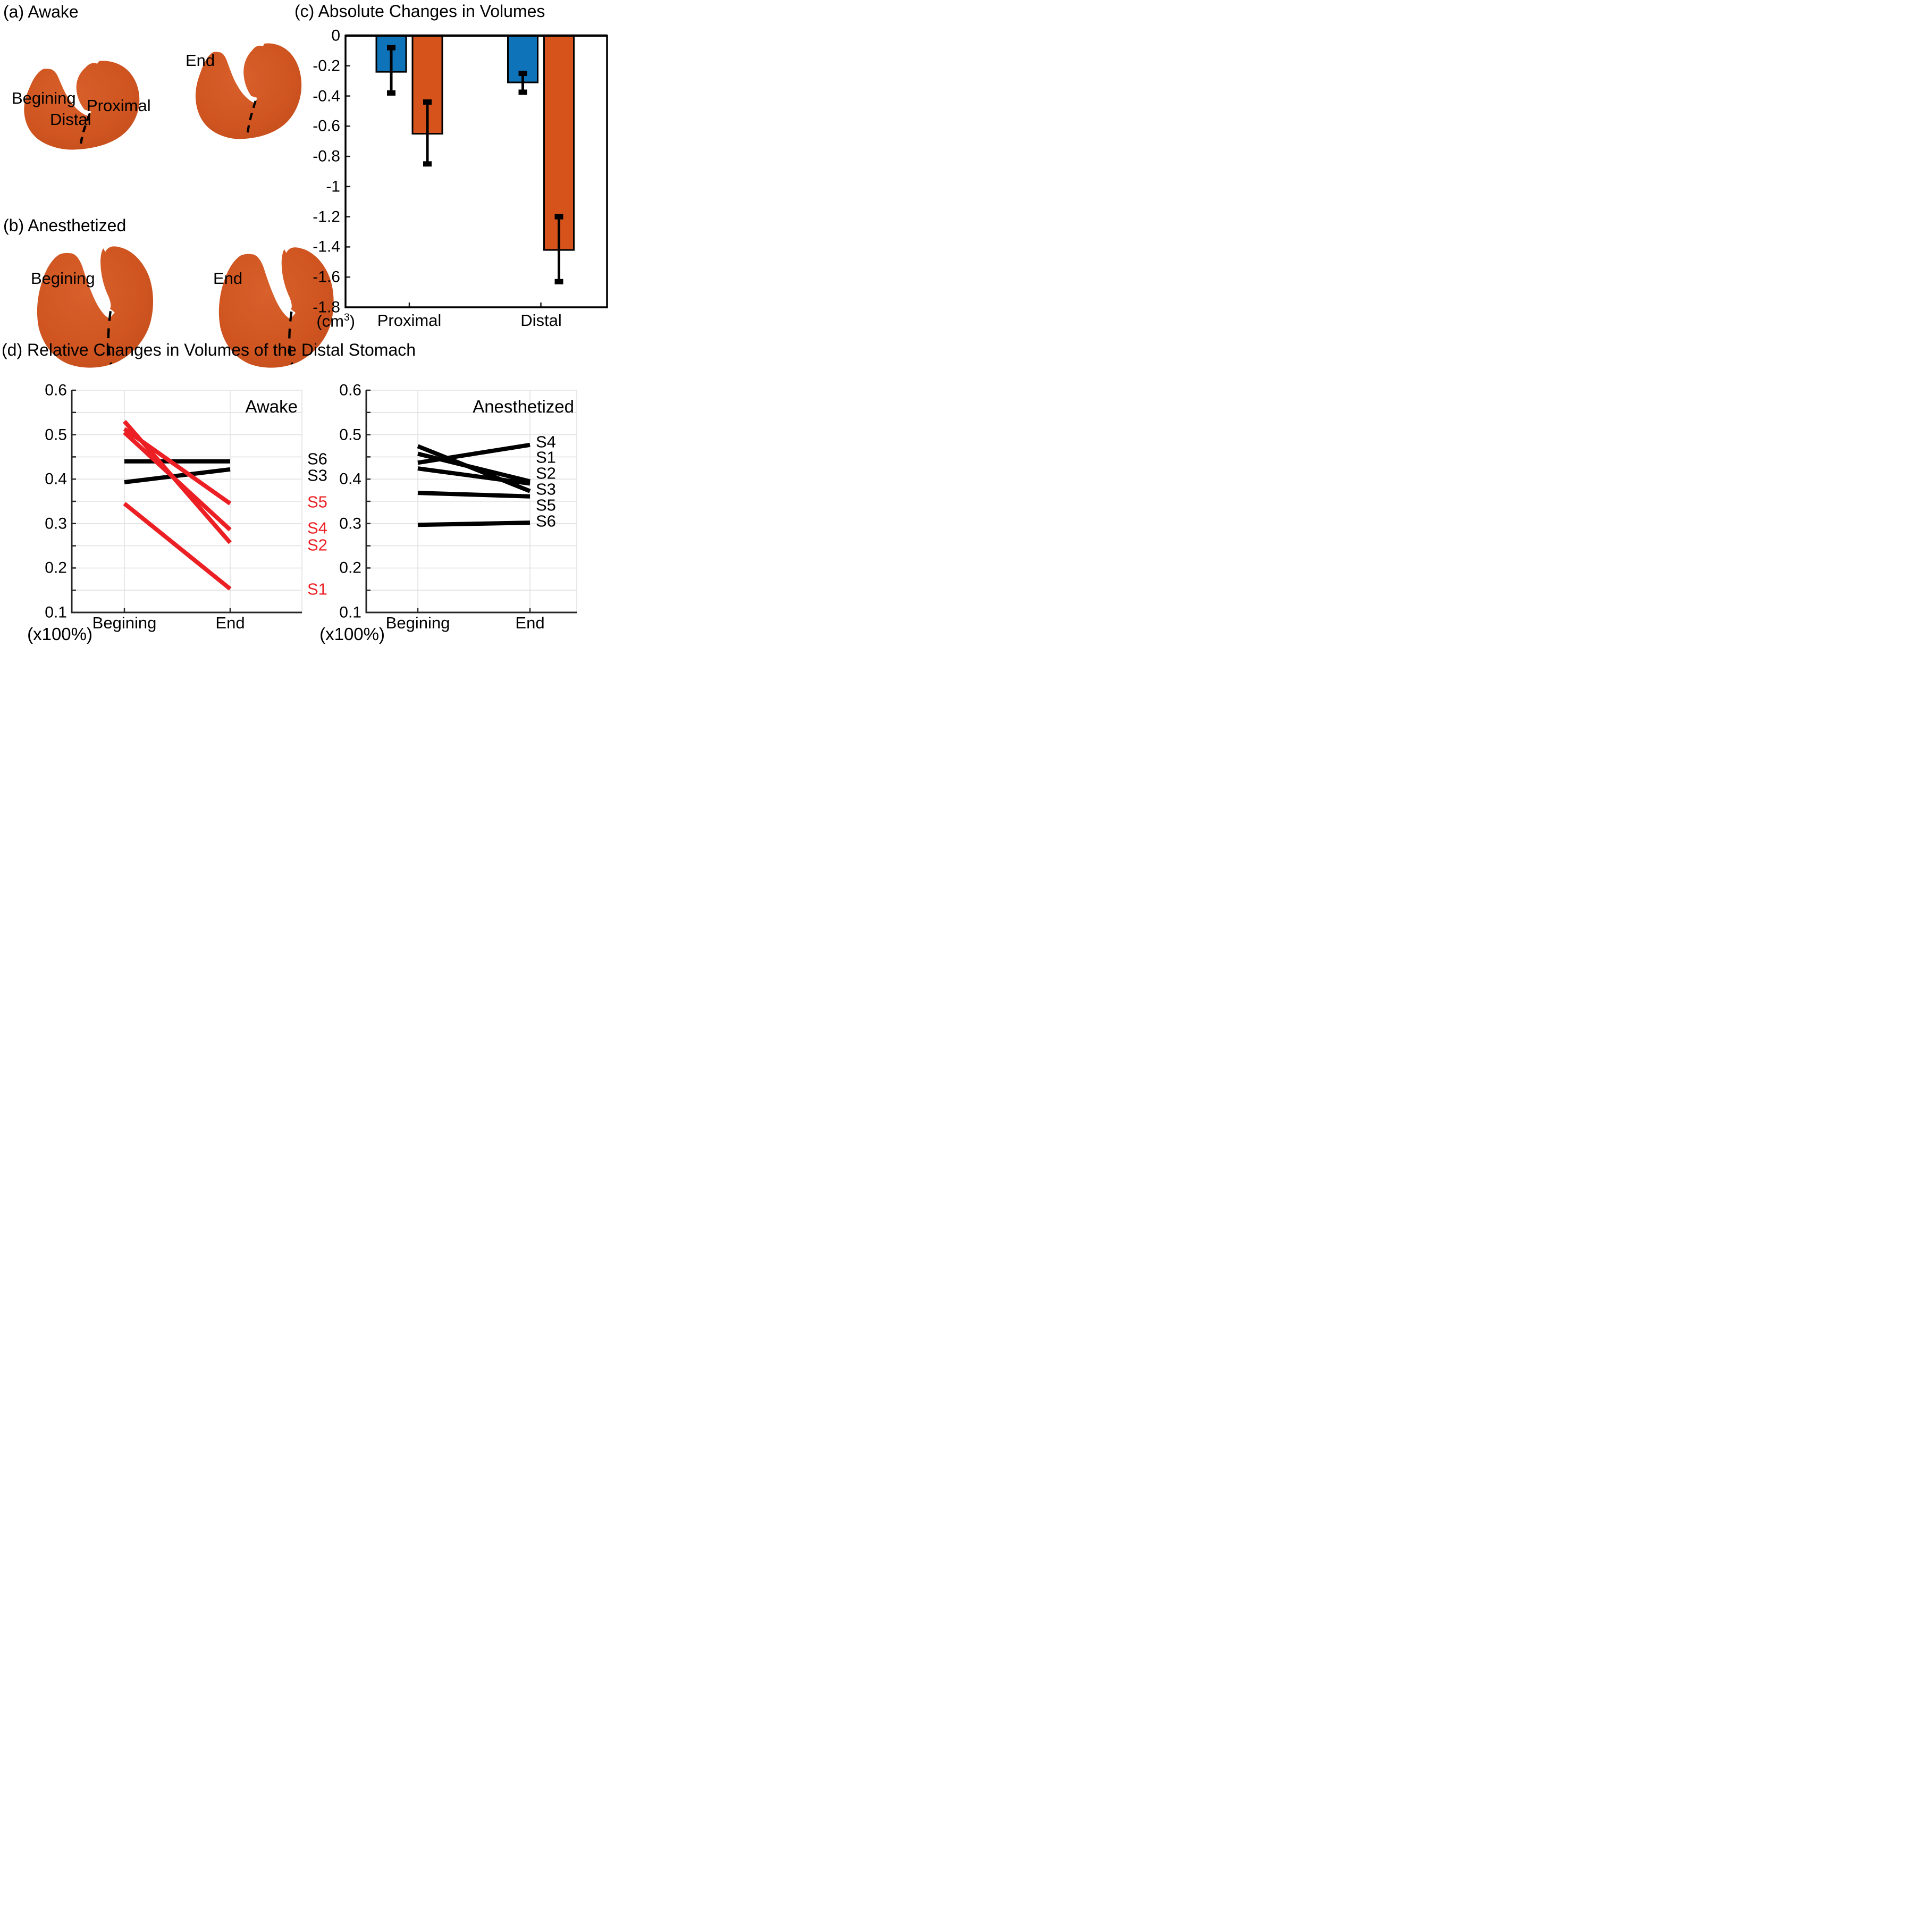 Image resolution: width=1911 pixels, height=1932 pixels. What do you see at coordinates (326, 126) in the screenshot?
I see `c-ytick-label--0.6: -0.6` at bounding box center [326, 126].